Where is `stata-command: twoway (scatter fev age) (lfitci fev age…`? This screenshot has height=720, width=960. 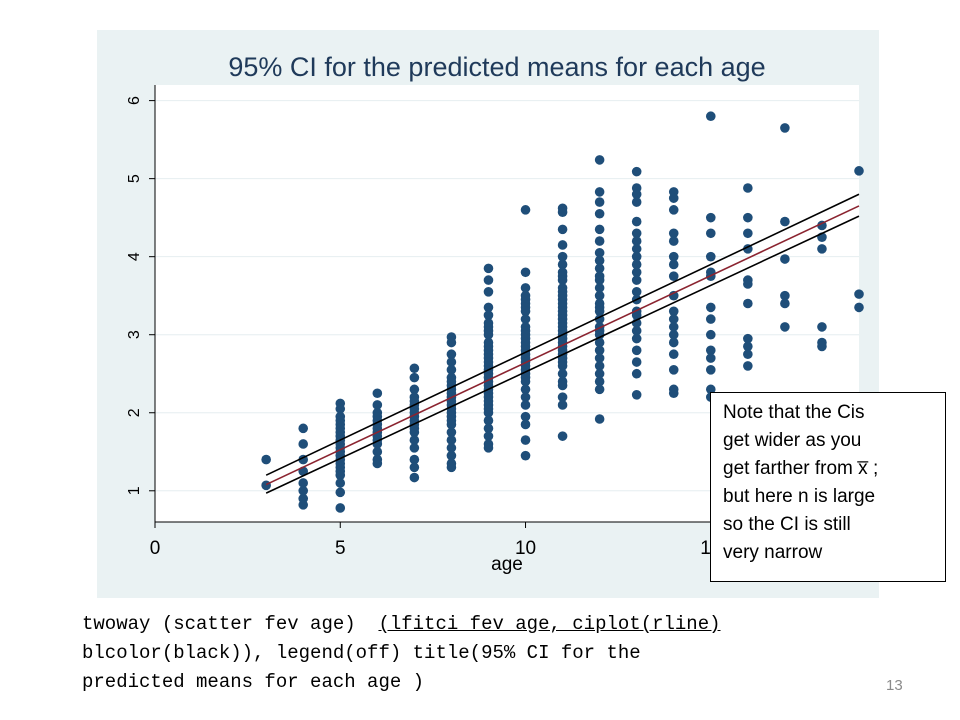
stata-command: twoway (scatter fev age) (lfitci fev age… is located at coordinates (401, 653).